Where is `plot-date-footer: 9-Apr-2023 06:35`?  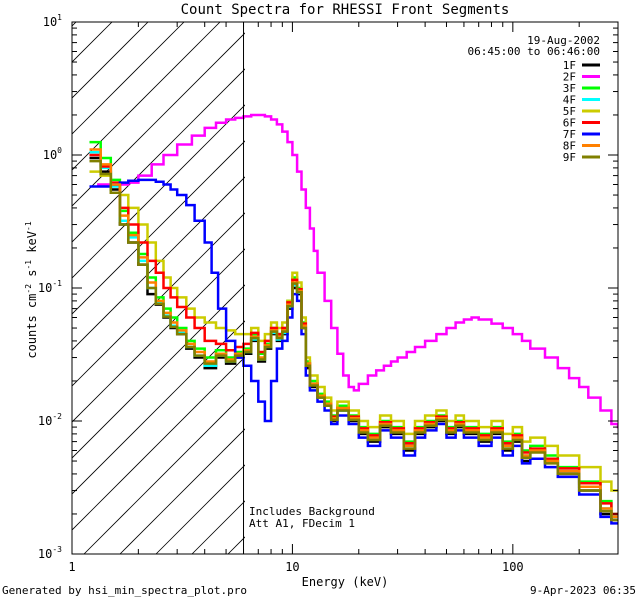 plot-date-footer: 9-Apr-2023 06:35 is located at coordinates (583, 590).